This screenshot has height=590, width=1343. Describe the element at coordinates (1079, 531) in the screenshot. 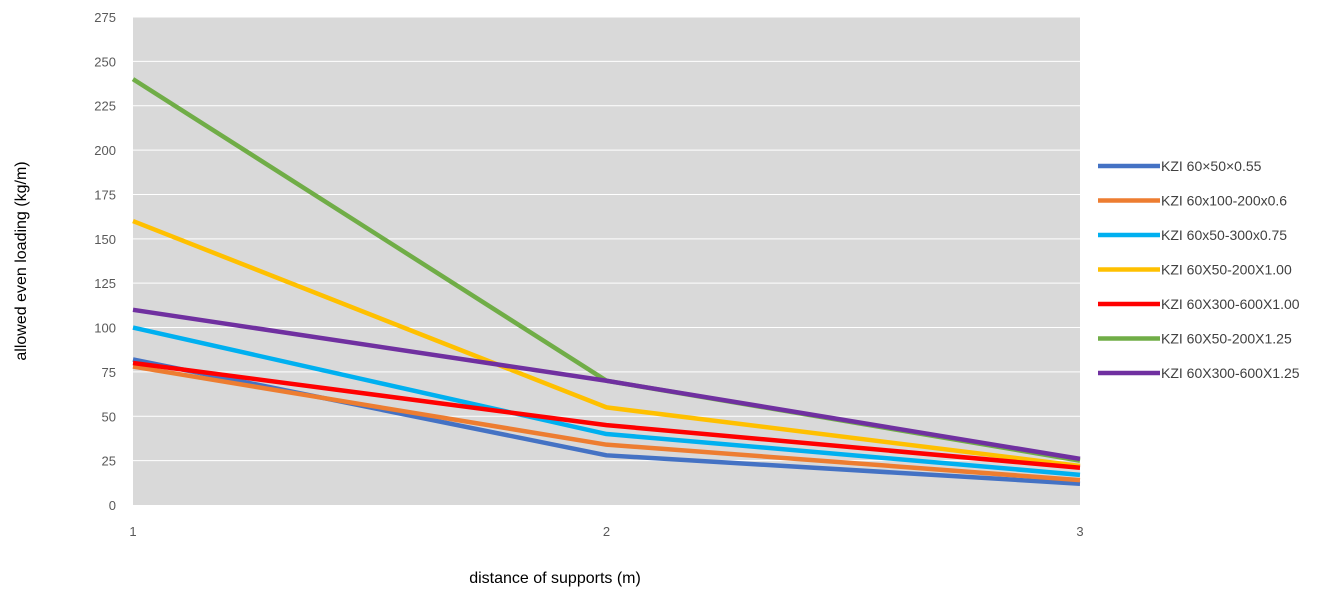

I see `x-tick-label: 3` at that location.